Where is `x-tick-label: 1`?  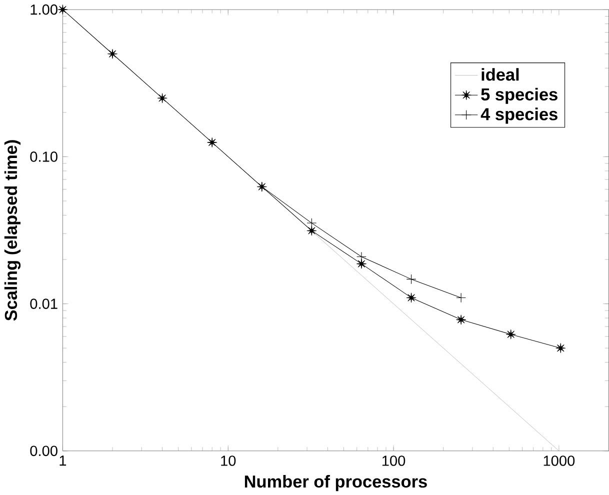
x-tick-label: 1 is located at coordinates (63, 460).